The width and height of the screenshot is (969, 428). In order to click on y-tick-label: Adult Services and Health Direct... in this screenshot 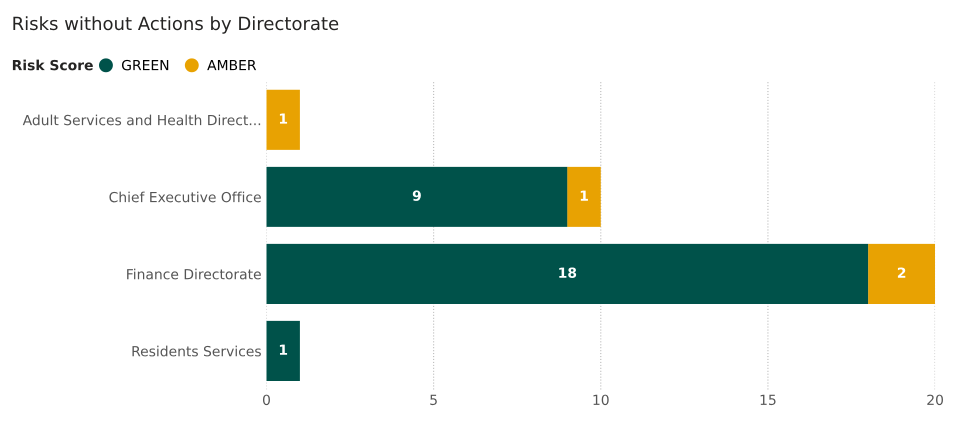, I will do `click(141, 120)`.